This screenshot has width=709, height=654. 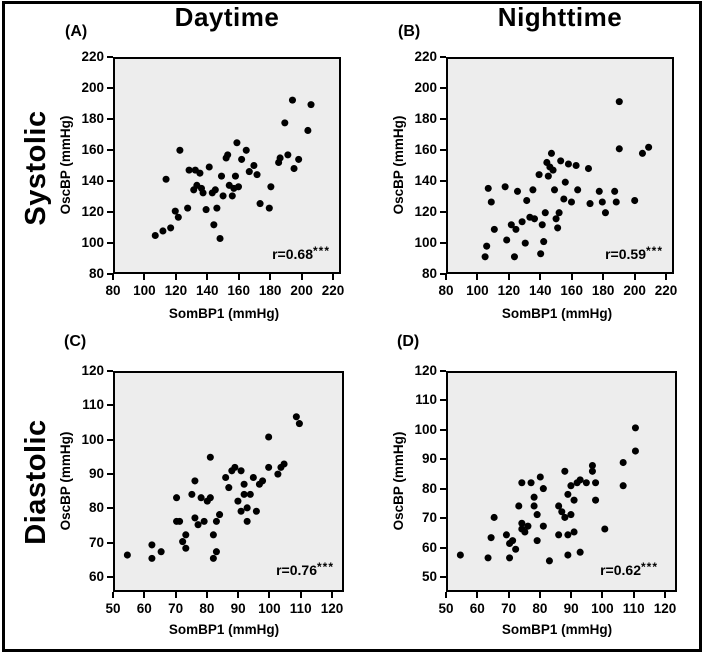 I want to click on correlation-label: r=0.62***, so click(x=629, y=569).